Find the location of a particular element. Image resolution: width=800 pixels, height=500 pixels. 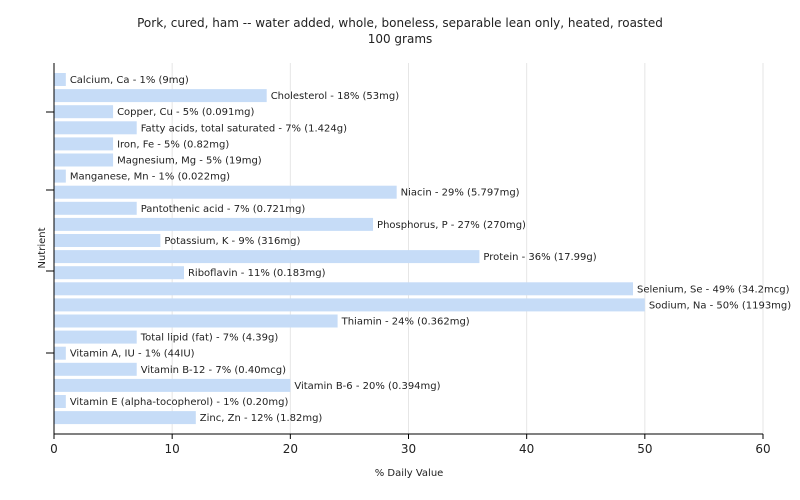

bar-label: Calcium, Ca - 1% (9mg) is located at coordinates (129, 80).